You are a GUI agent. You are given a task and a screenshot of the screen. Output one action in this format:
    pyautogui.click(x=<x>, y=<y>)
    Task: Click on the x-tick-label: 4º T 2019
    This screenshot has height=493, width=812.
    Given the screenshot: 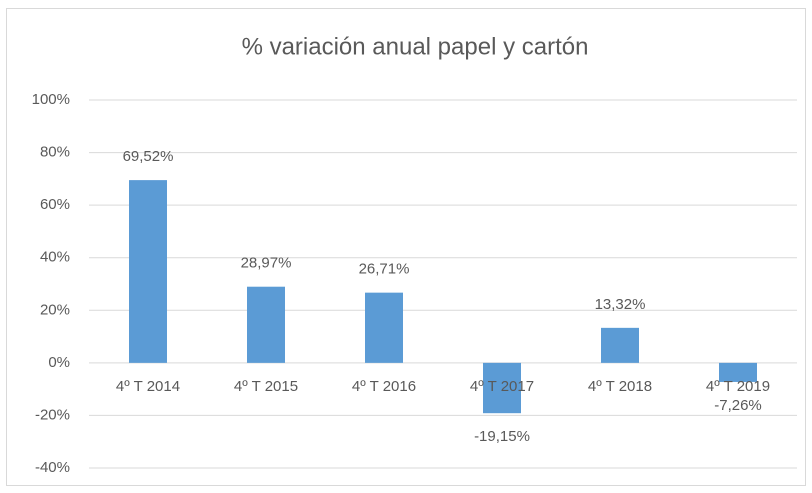 What is the action you would take?
    pyautogui.click(x=738, y=386)
    